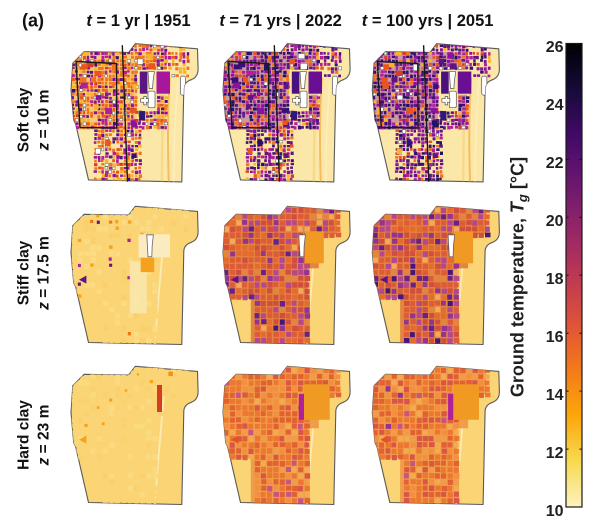  I want to click on svg-text: t = 1 yr | 1951, so click(138, 21).